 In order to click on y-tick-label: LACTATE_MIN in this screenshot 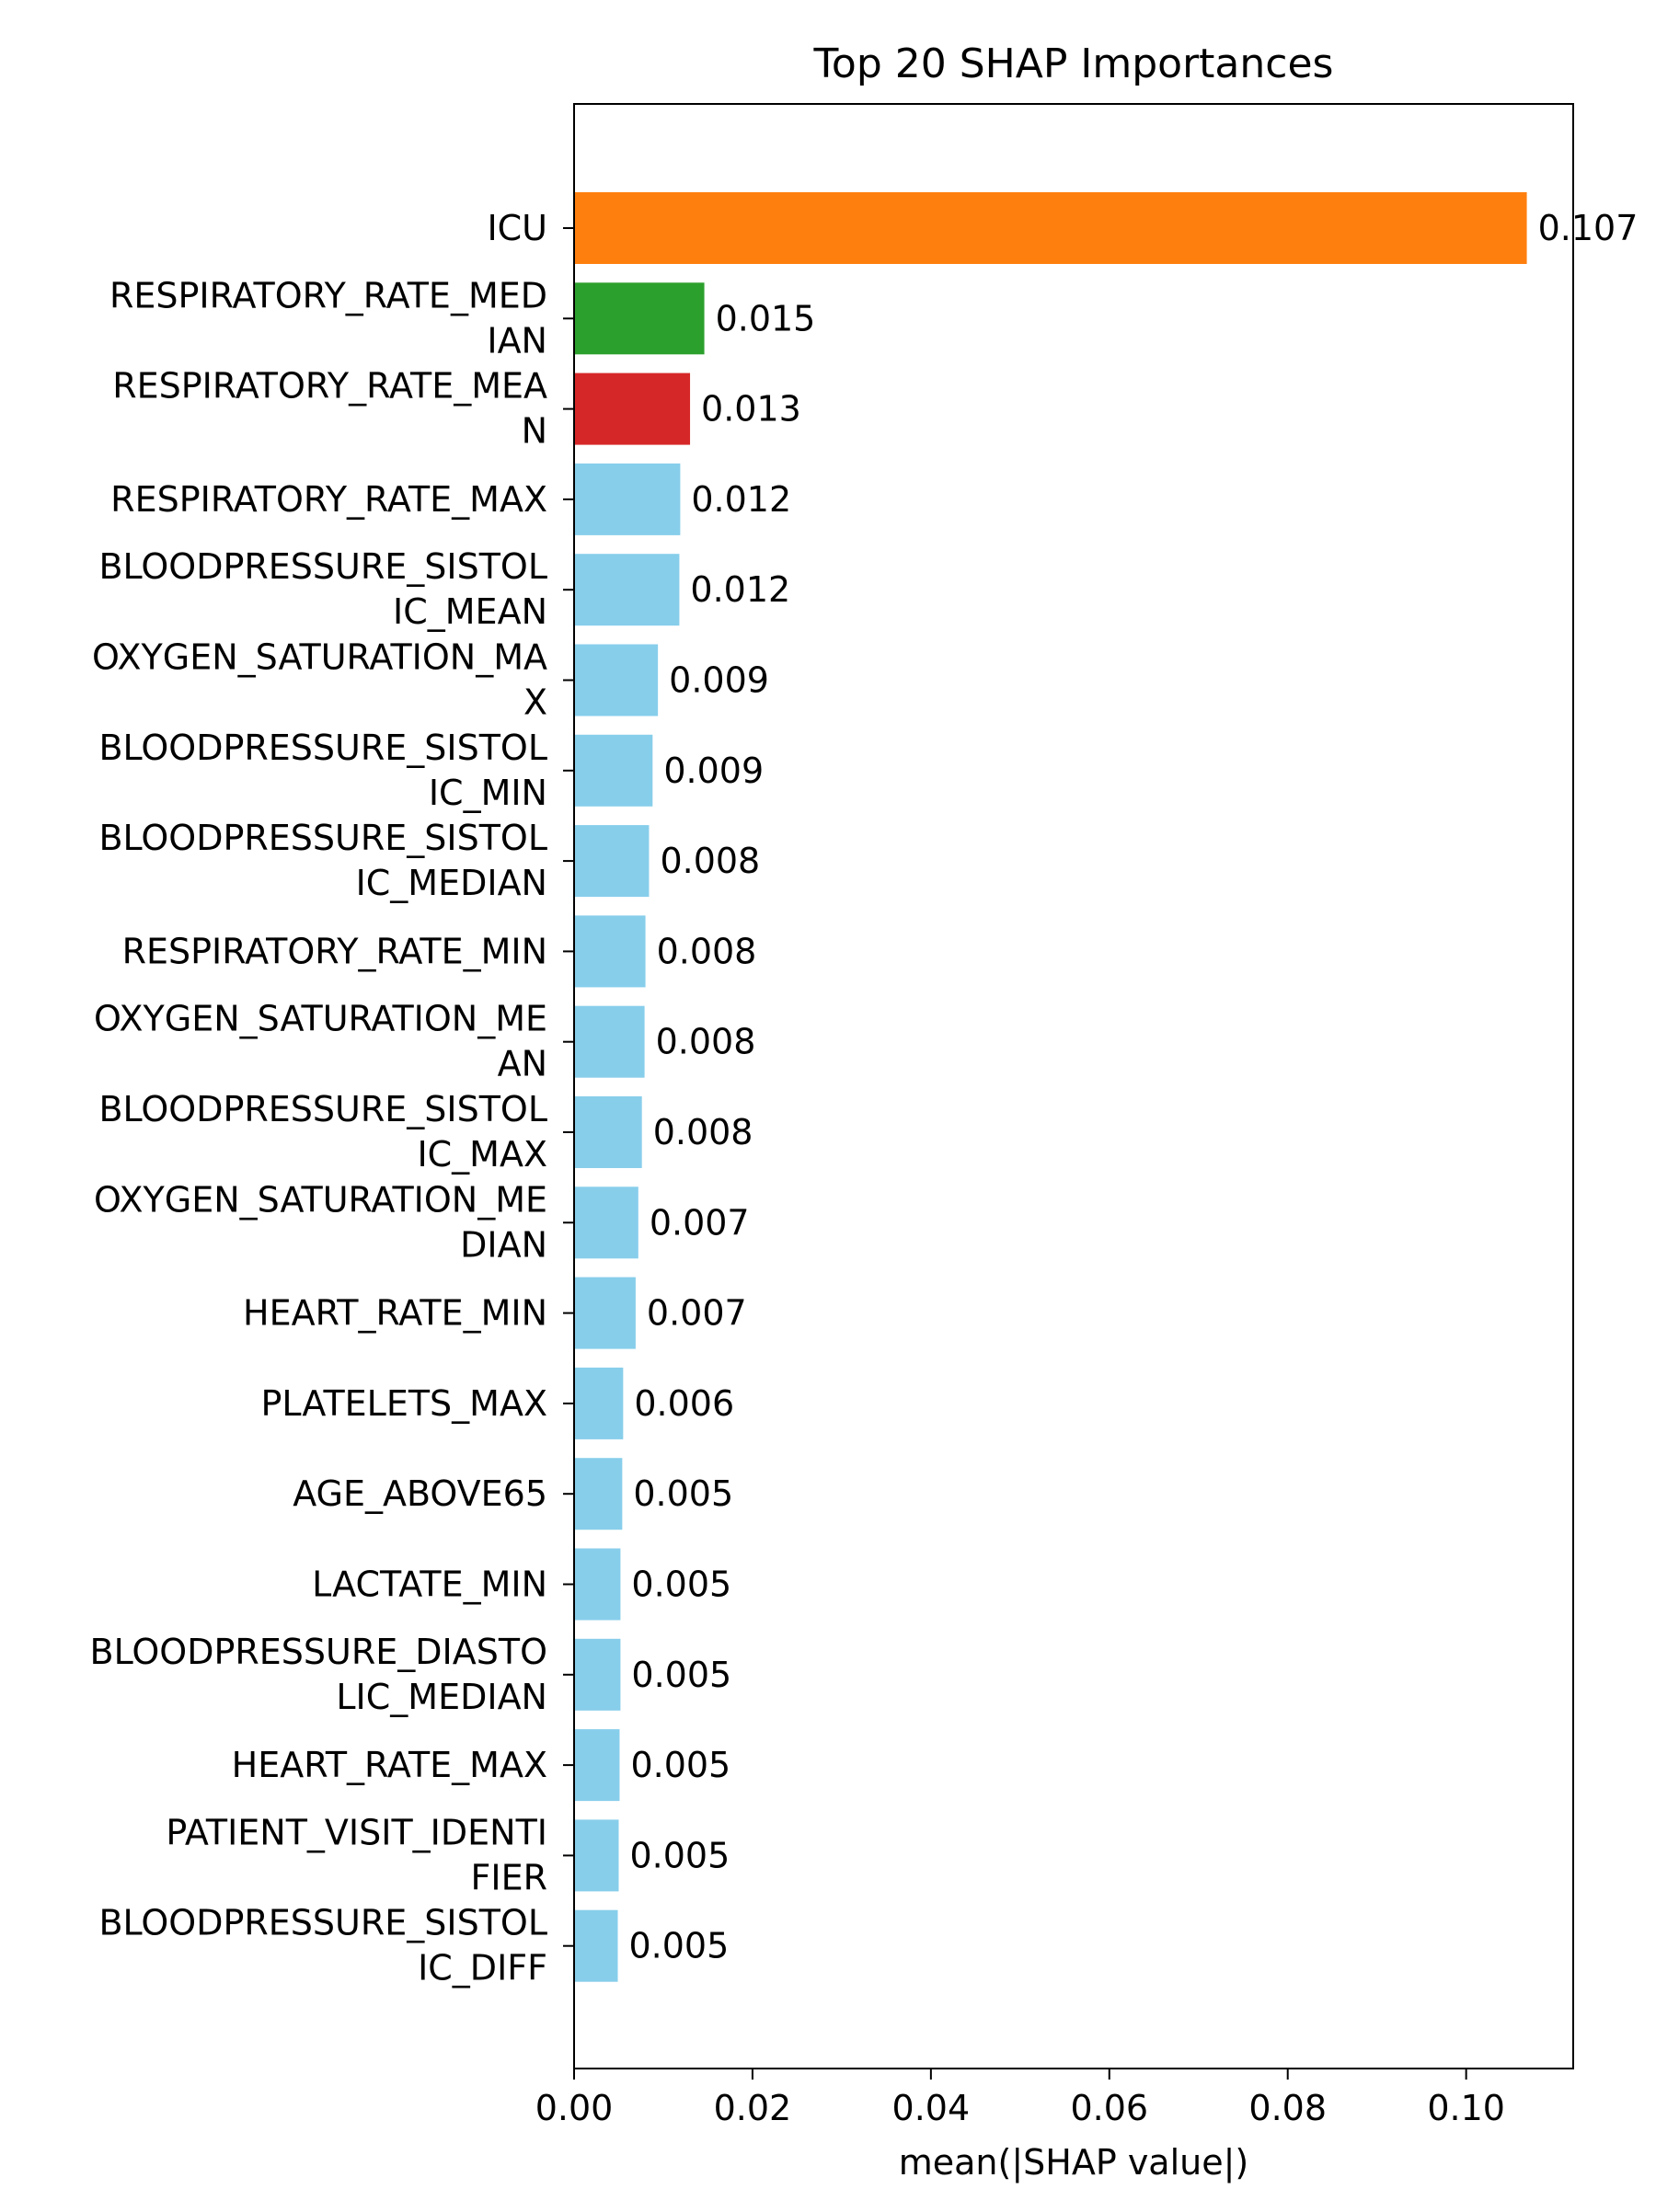, I will do `click(429, 1584)`.